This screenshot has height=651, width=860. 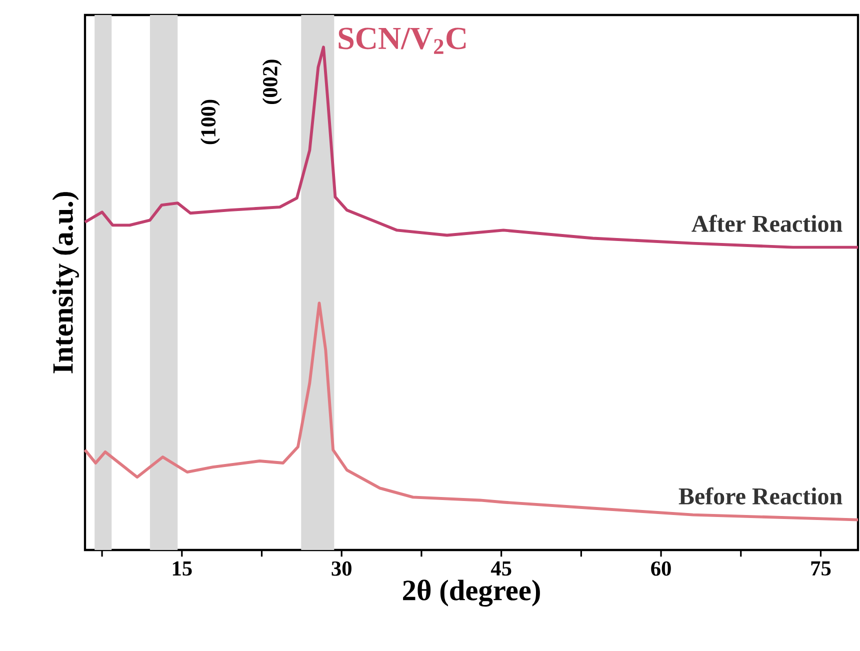 I want to click on series-label: After Reaction, so click(x=767, y=223).